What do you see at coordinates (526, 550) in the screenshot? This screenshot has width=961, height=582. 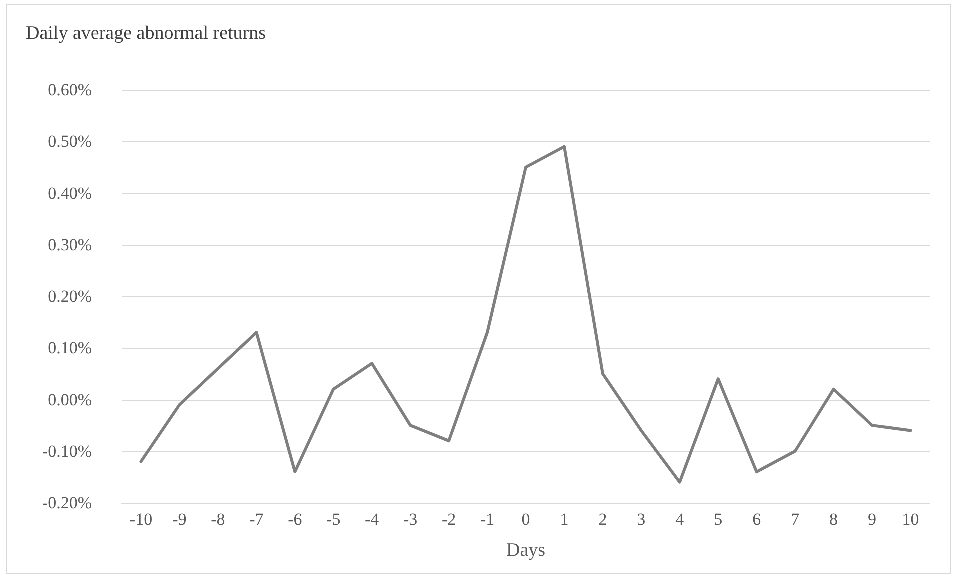 I see `x-axis-title: Days` at bounding box center [526, 550].